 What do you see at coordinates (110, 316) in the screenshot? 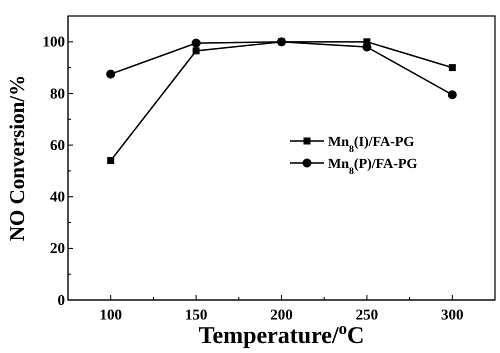
I see `x-tick-label: 100` at bounding box center [110, 316].